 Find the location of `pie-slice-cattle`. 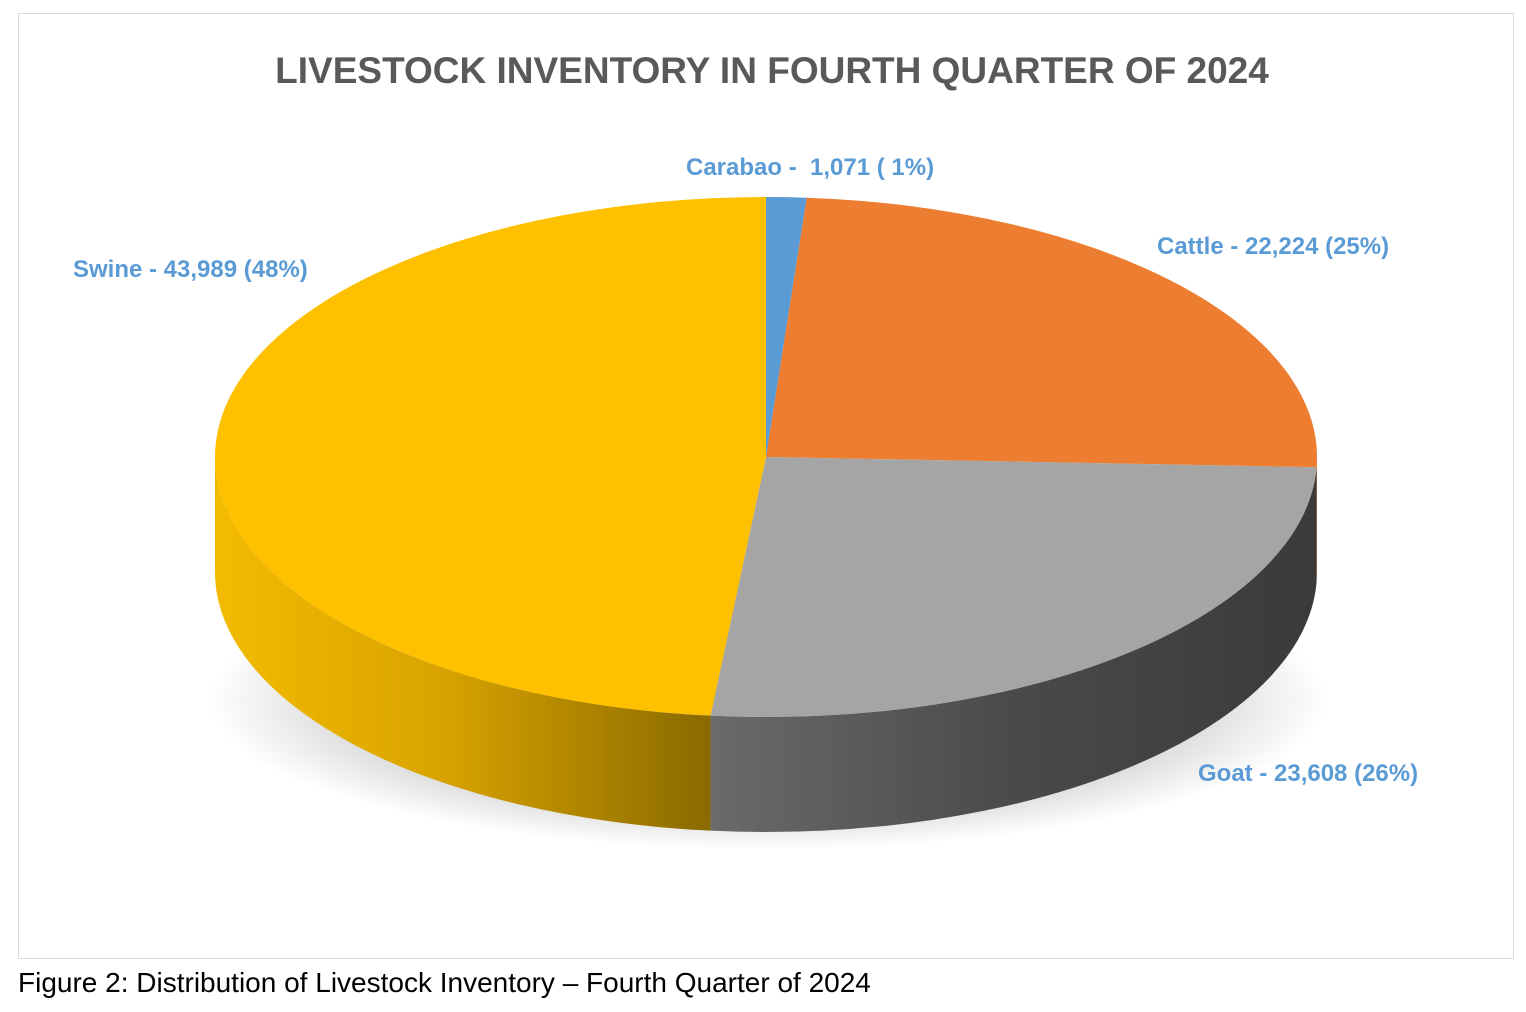

pie-slice-cattle is located at coordinates (1042, 332).